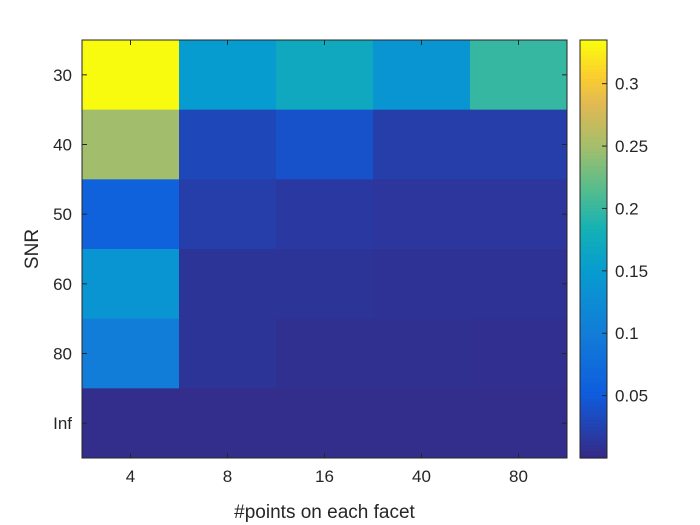  I want to click on x-axis-label: #points on each facet, so click(324, 512).